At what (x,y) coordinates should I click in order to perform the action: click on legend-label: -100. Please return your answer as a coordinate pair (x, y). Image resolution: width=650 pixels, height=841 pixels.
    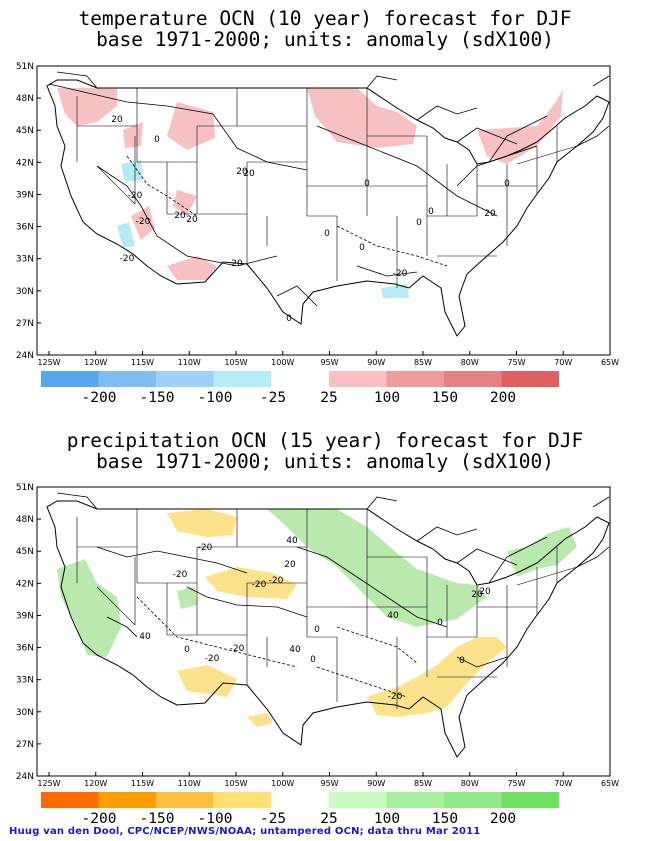
    Looking at the image, I should click on (215, 819).